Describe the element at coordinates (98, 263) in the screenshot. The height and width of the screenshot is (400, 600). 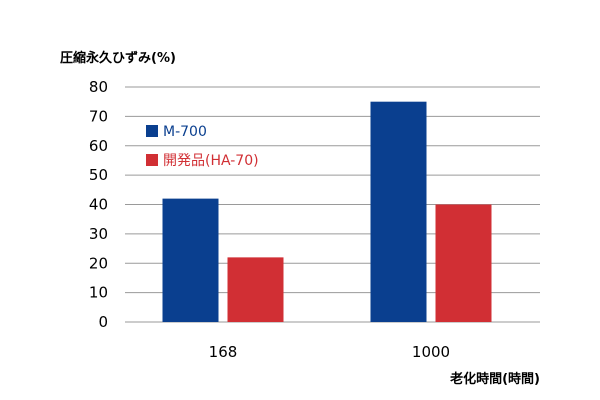
I see `y-tick-label-20: 20` at that location.